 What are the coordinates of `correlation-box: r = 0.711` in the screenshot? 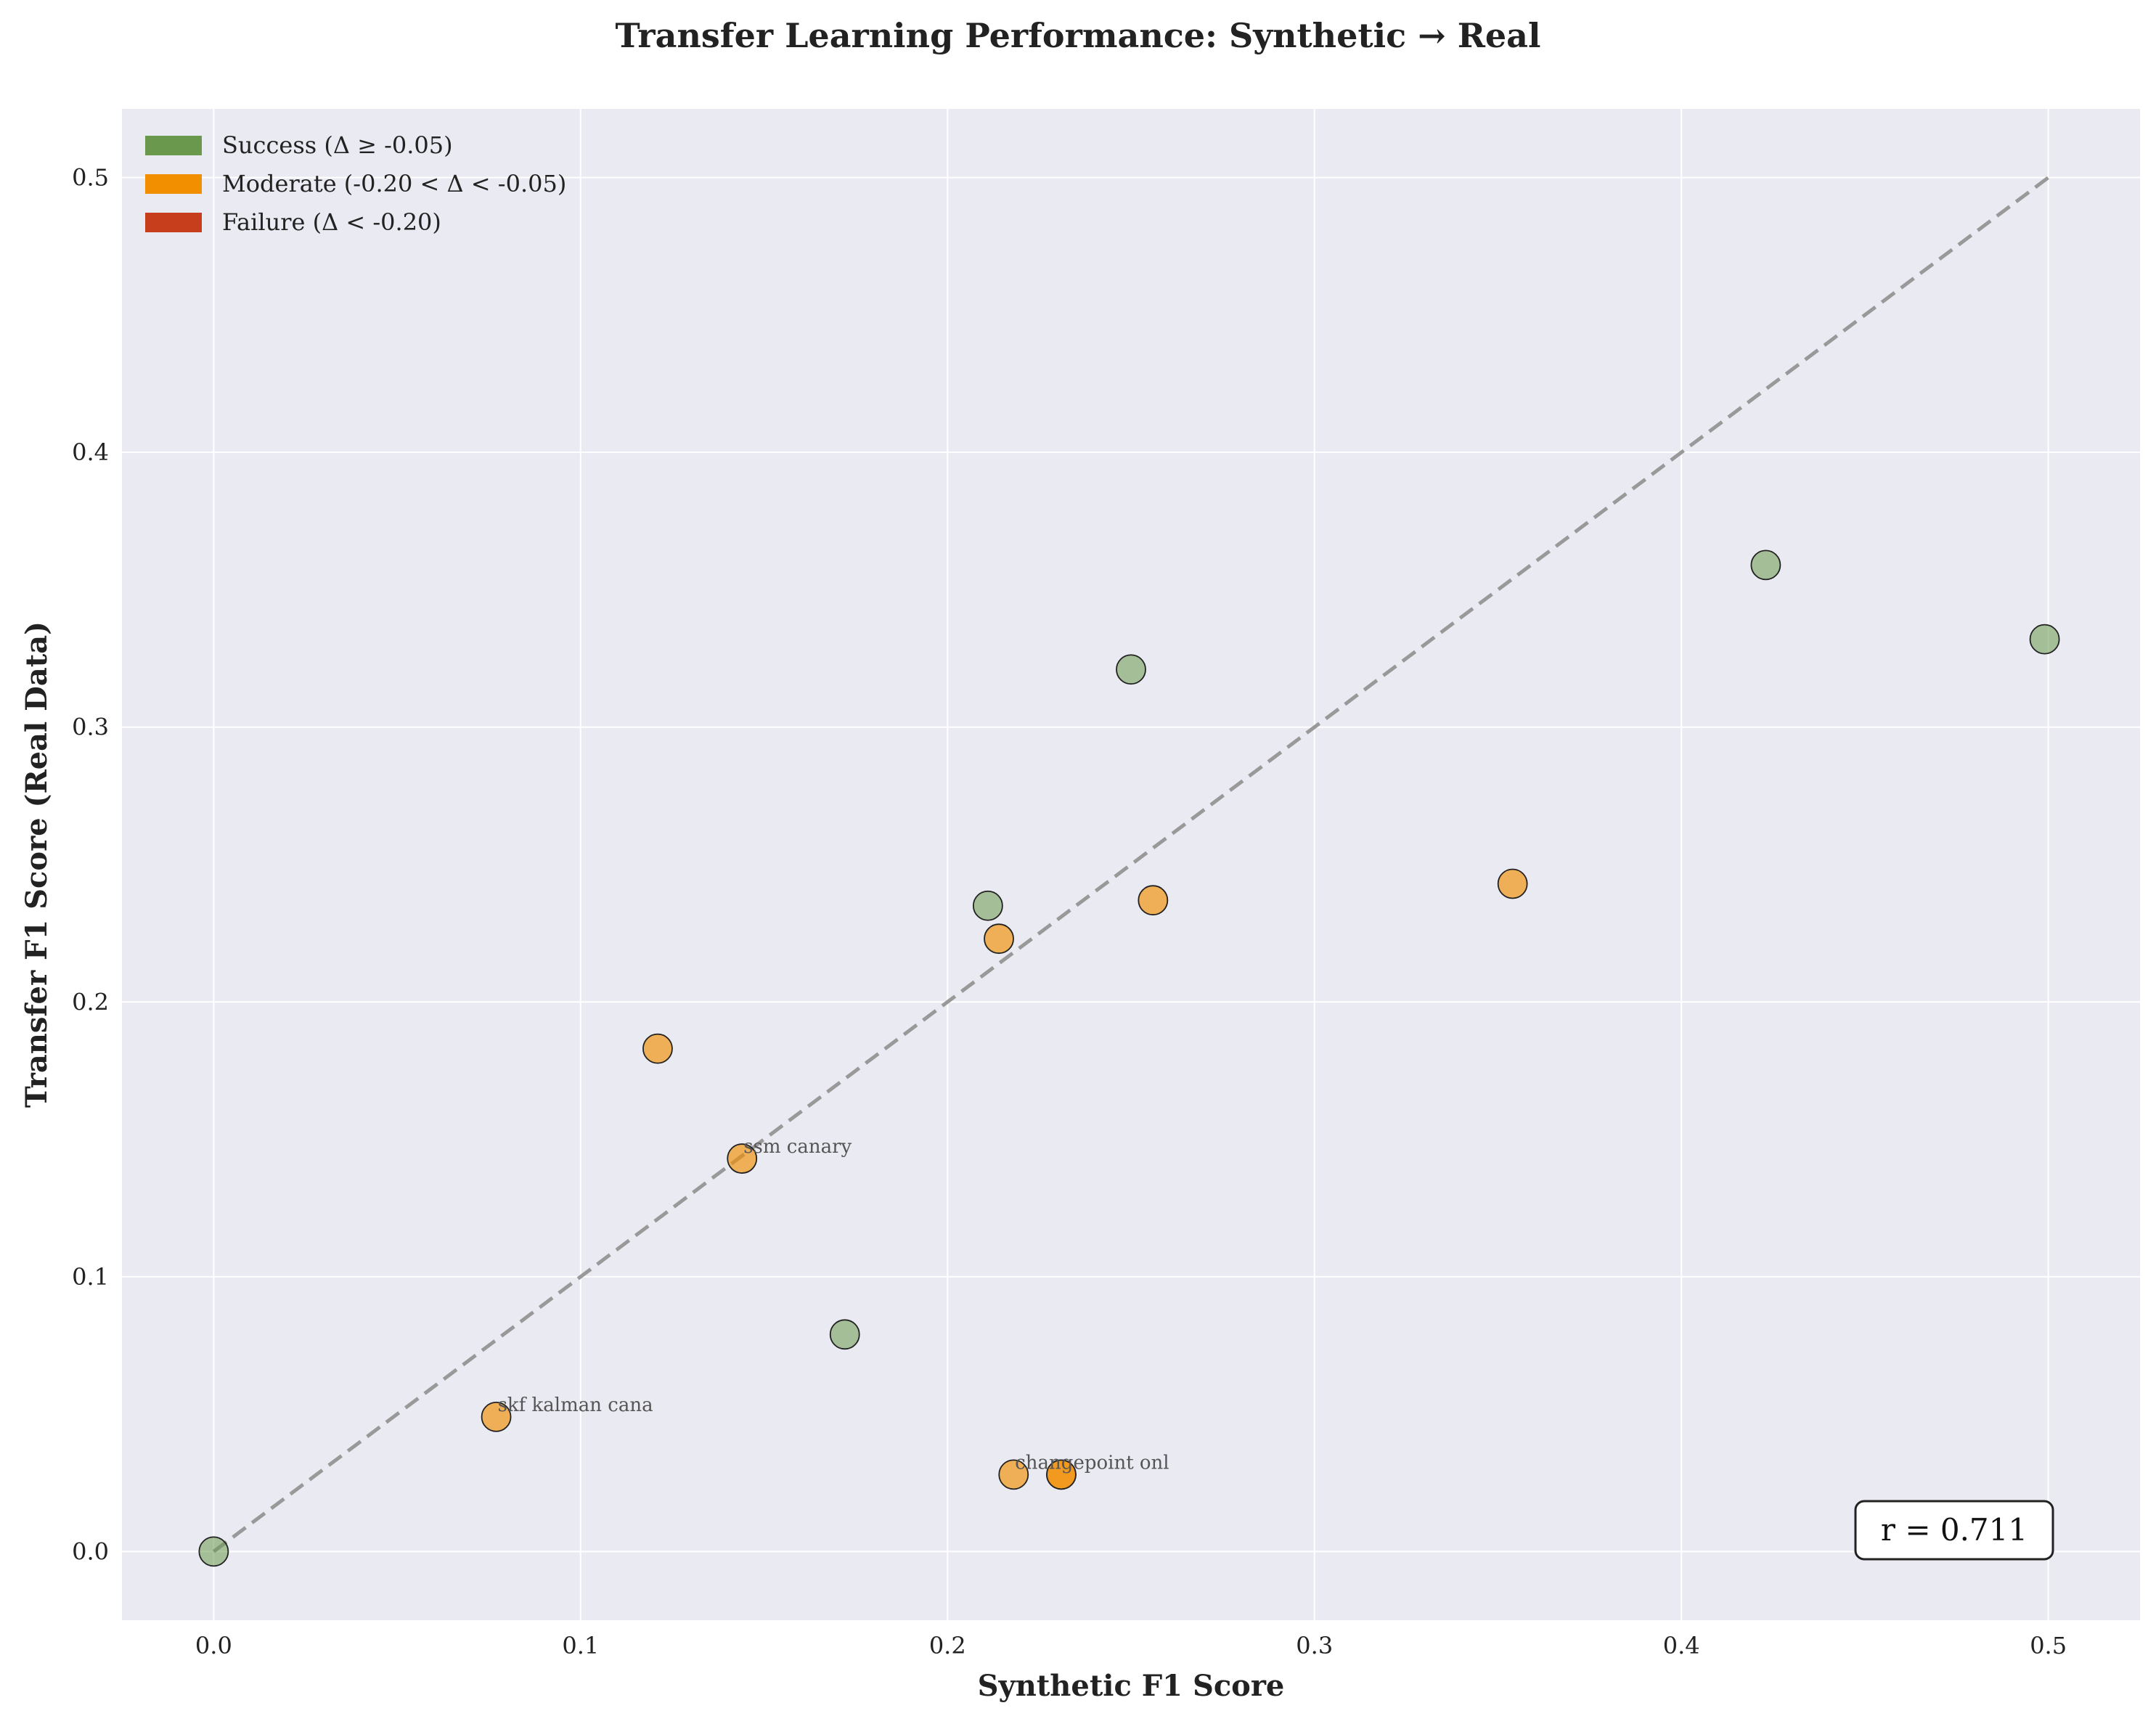 It's located at (1954, 1530).